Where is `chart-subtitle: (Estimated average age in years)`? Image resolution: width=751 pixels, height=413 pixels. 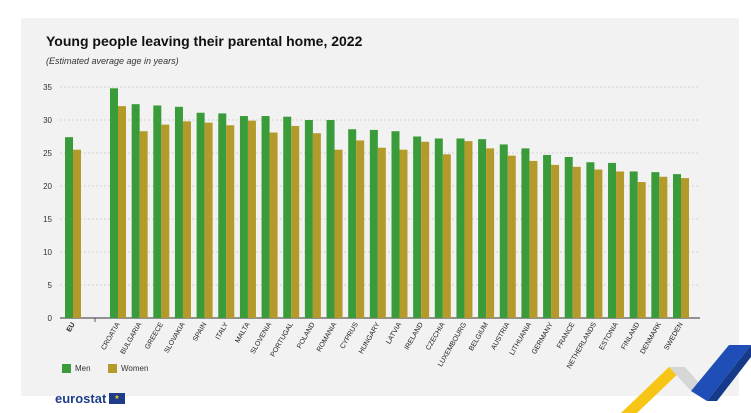
chart-subtitle: (Estimated average age in years) is located at coordinates (112, 61).